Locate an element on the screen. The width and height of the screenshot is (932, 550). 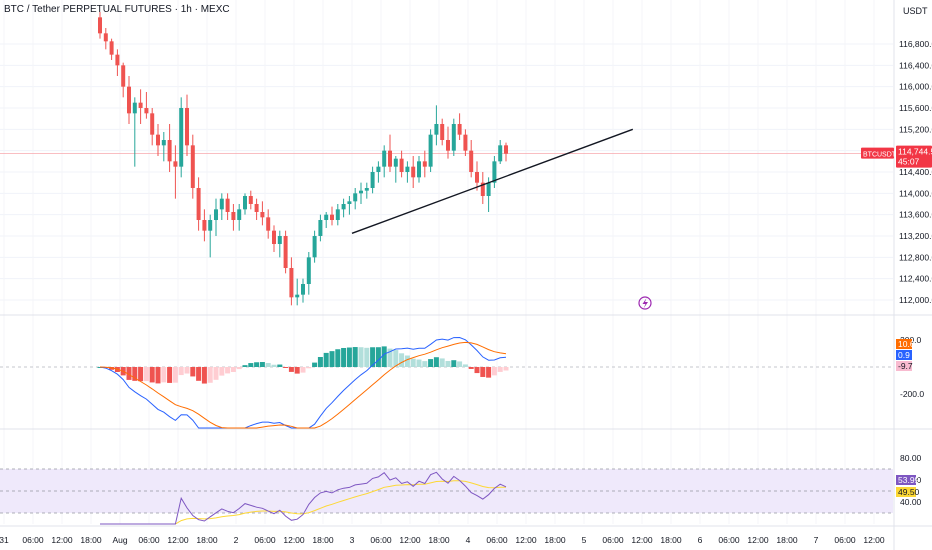
trendline-segment is located at coordinates (492, 181).